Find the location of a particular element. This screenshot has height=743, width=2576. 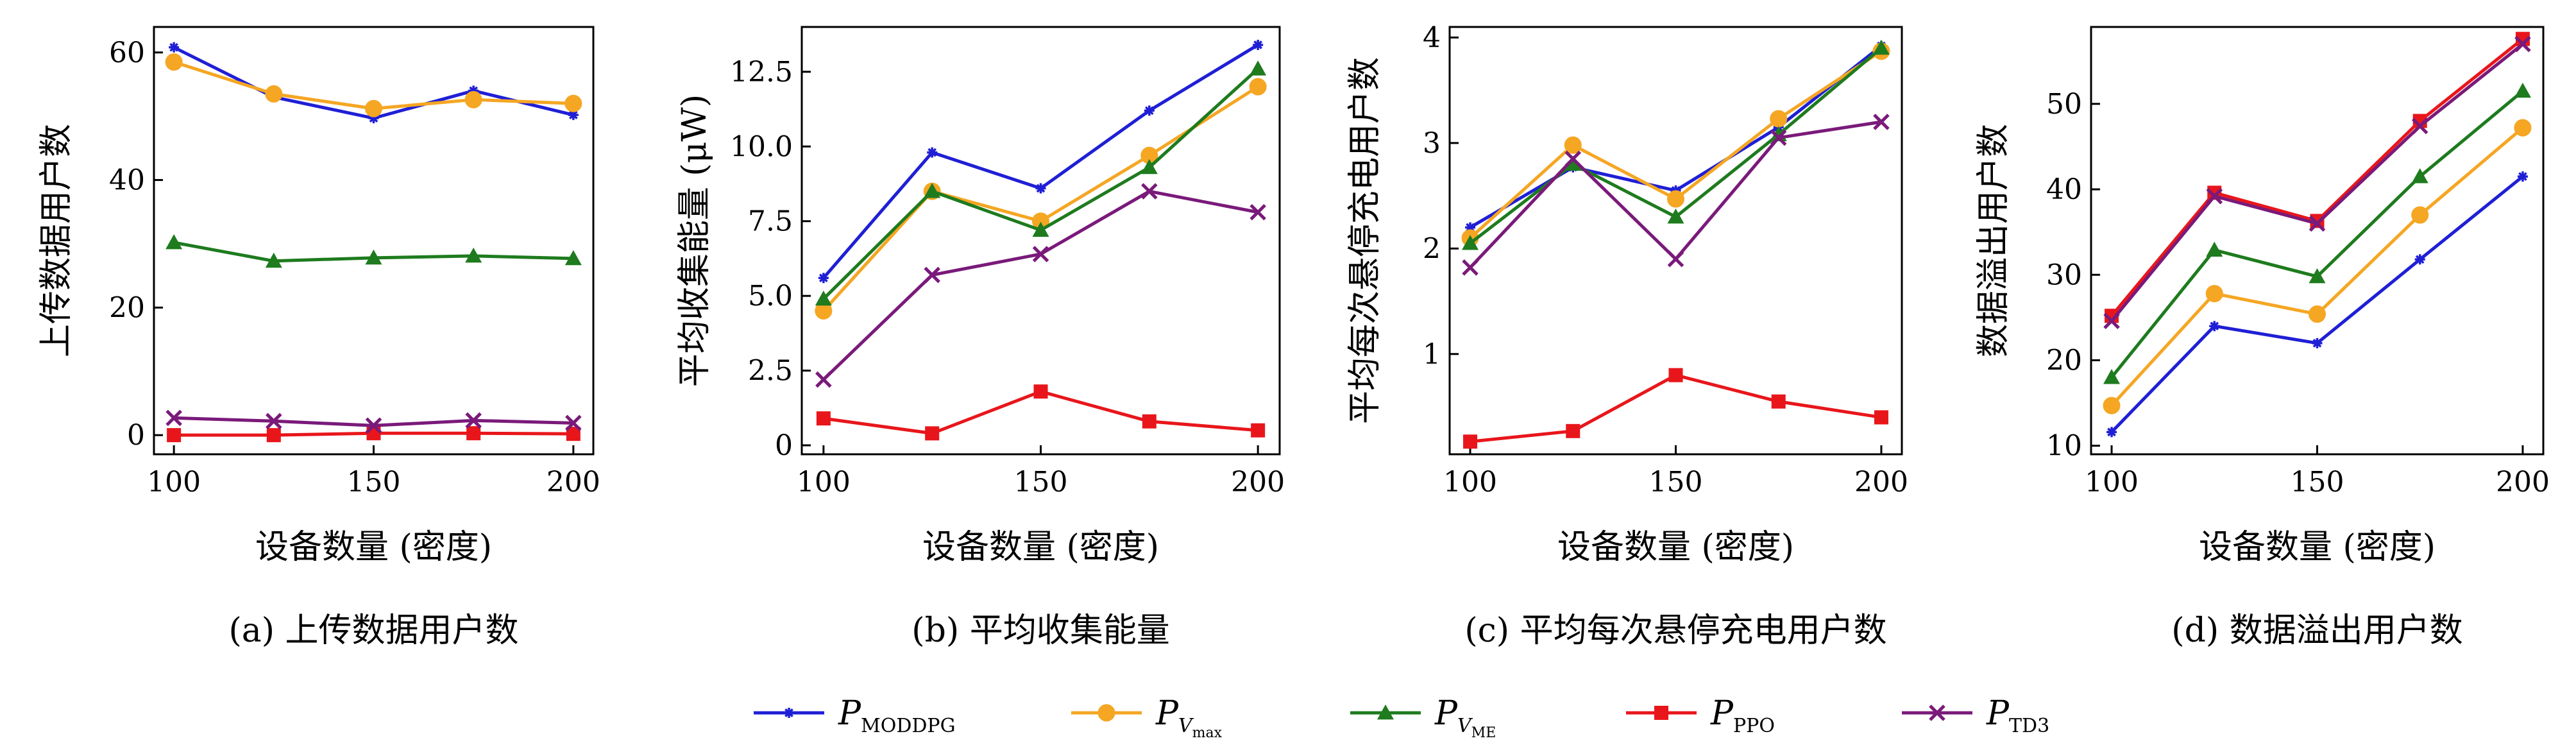

legend-item: PPPO is located at coordinates (1700, 715).